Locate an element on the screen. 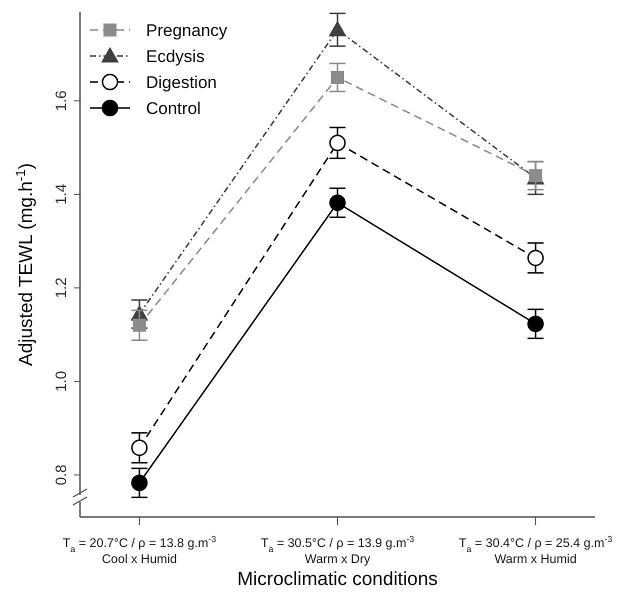 The width and height of the screenshot is (635, 596). legend-label: Ecdysis is located at coordinates (175, 56).